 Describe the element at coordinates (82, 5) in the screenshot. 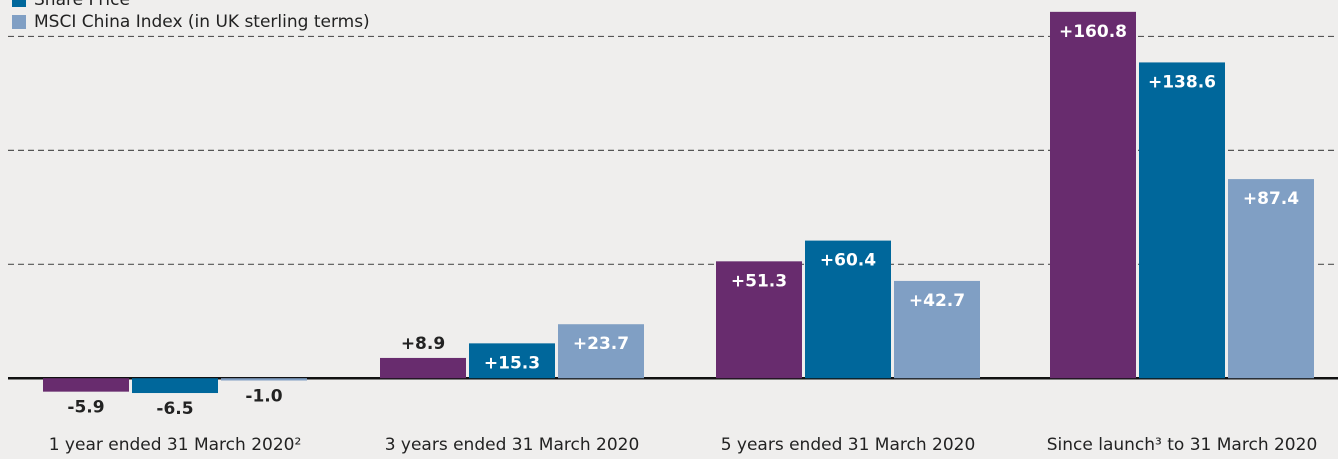

I see `legend-label: Share Price` at that location.